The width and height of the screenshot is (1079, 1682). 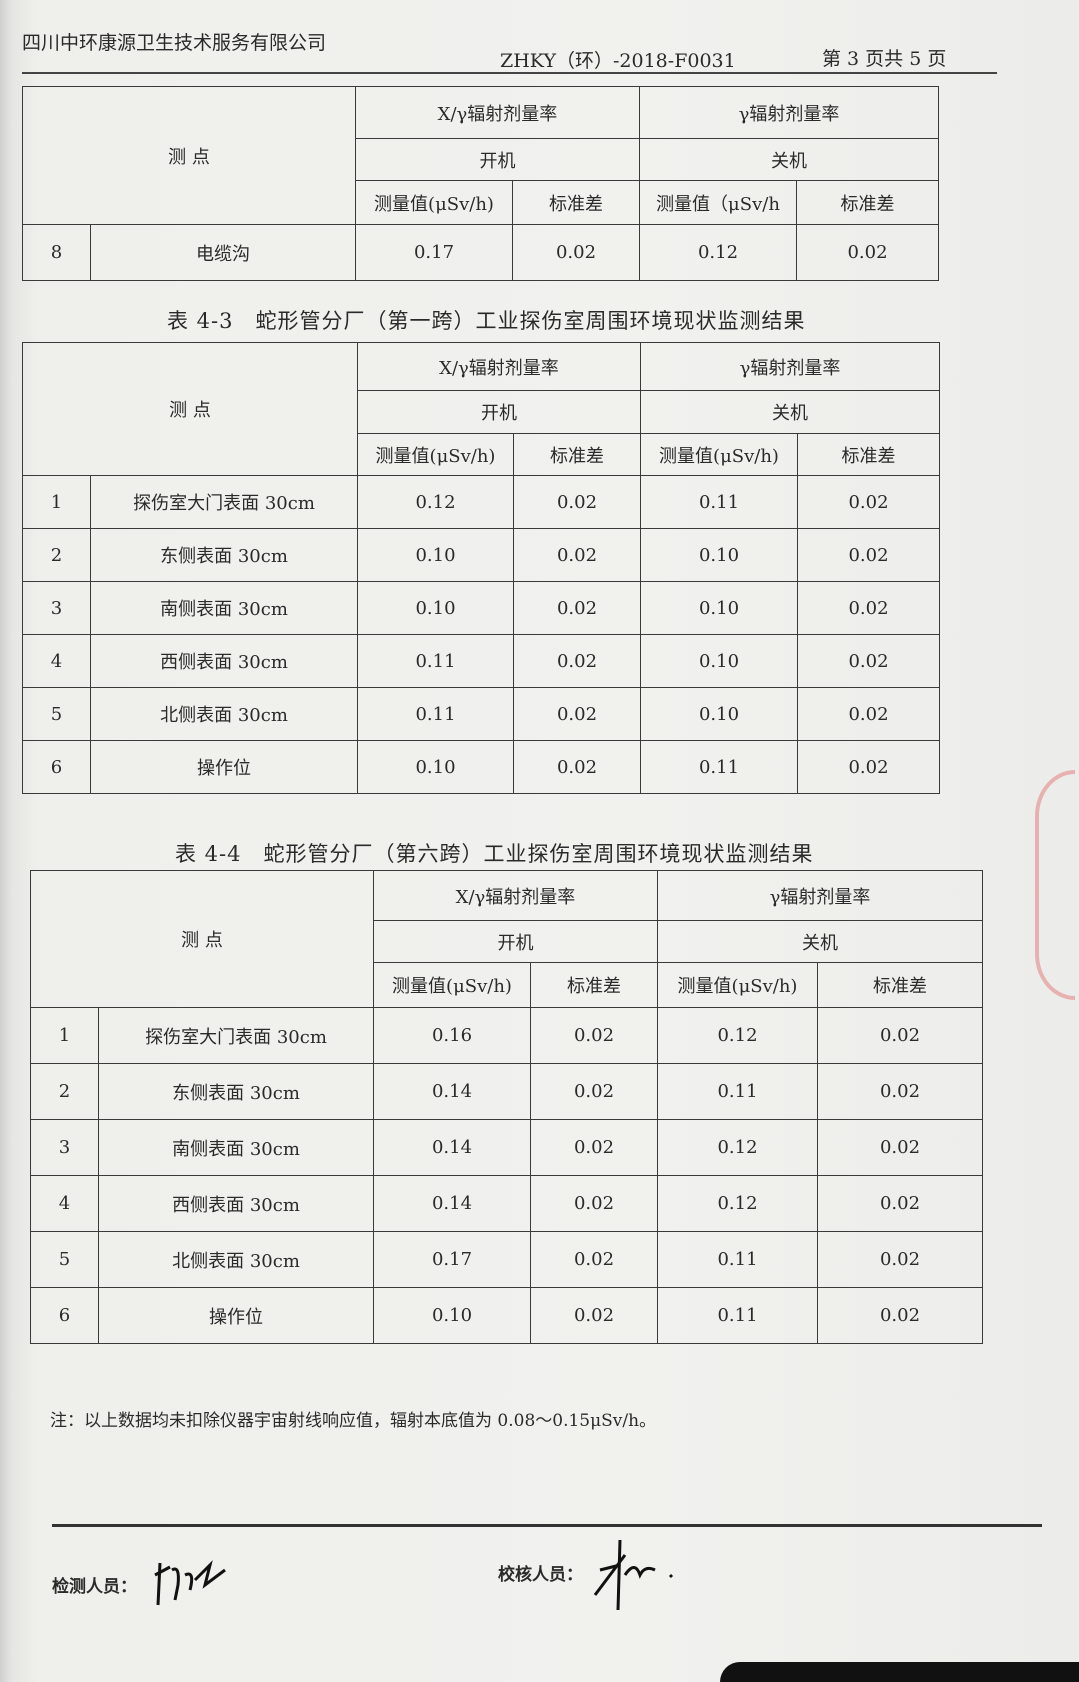 I want to click on table-row: 4 西侧表面 30cm 0.11 0.02 0.10 0.02, so click(x=481, y=661).